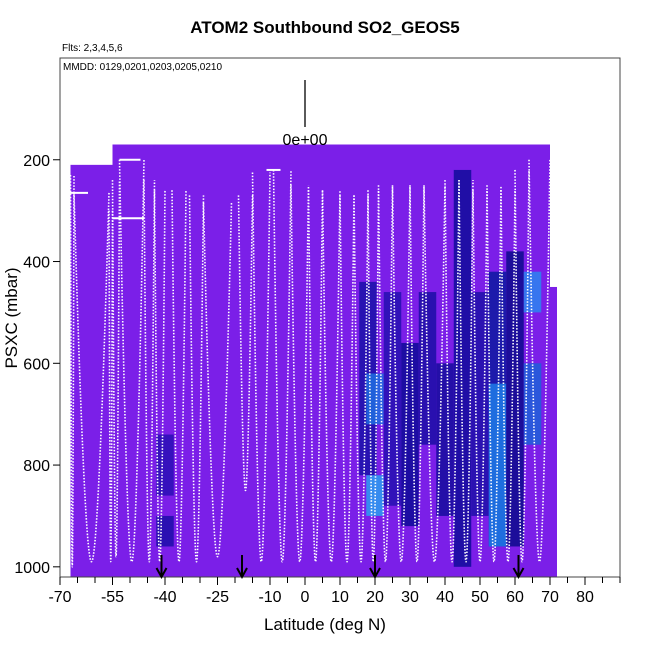  I want to click on x-tick-label: -55, so click(112, 597).